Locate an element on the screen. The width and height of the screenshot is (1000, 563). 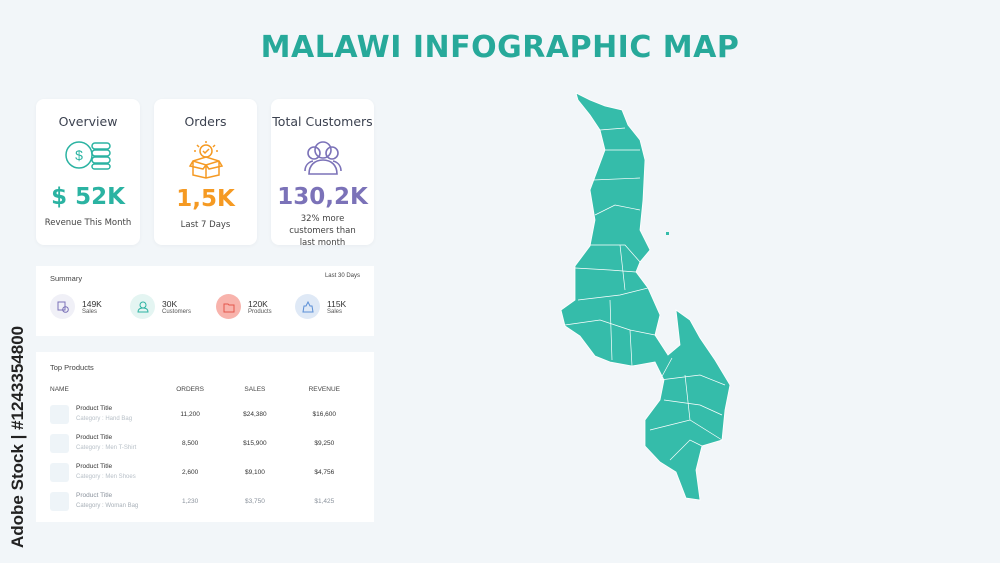
column-header: NAME is located at coordinates (59, 389).